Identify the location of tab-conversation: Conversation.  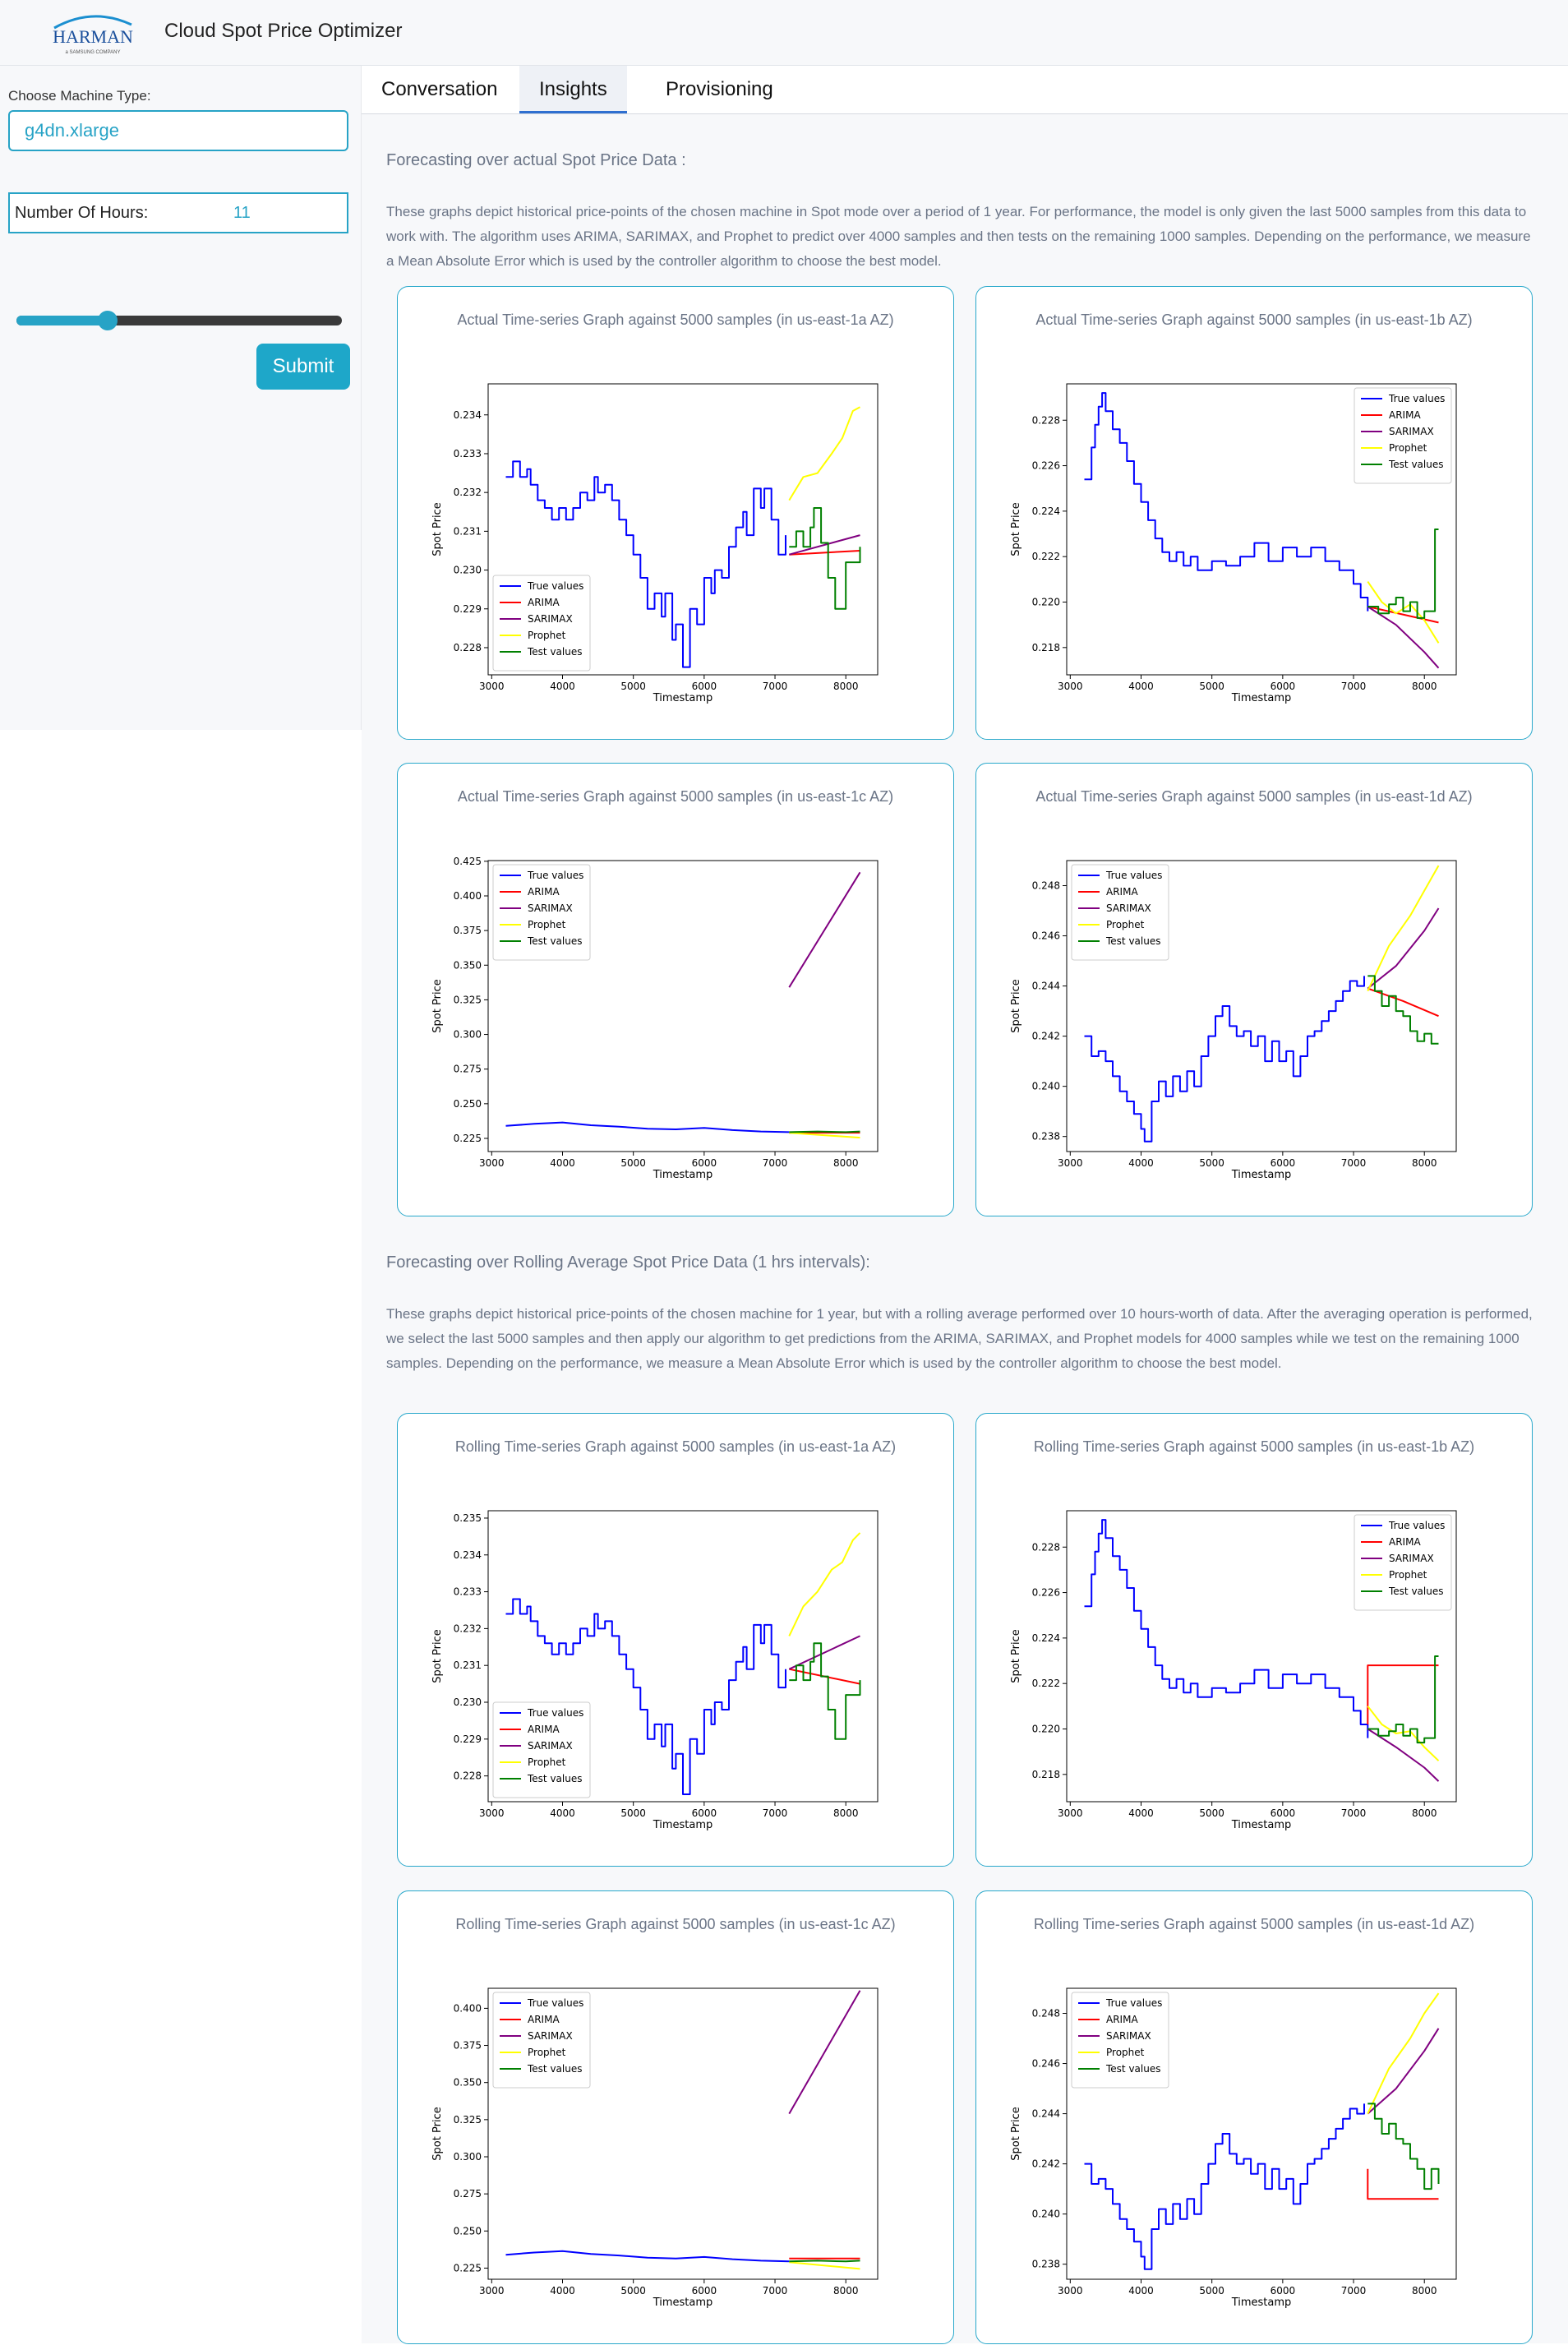
(439, 89).